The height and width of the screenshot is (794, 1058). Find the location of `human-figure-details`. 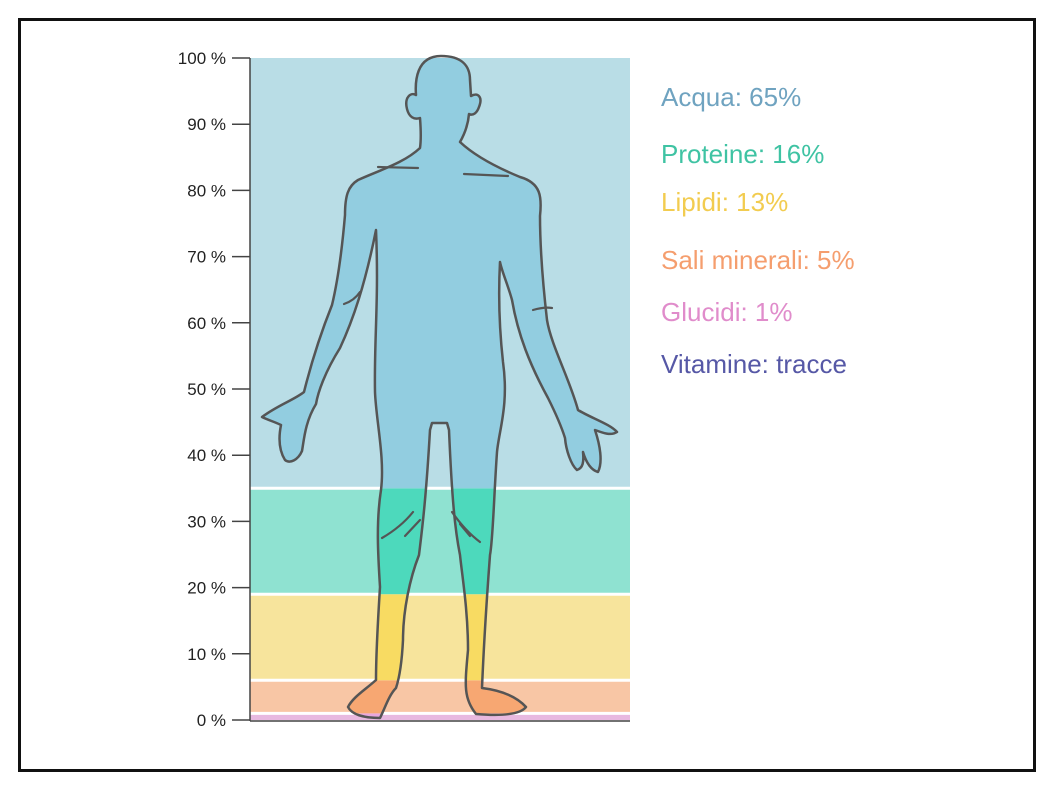

human-figure-details is located at coordinates (448, 354).